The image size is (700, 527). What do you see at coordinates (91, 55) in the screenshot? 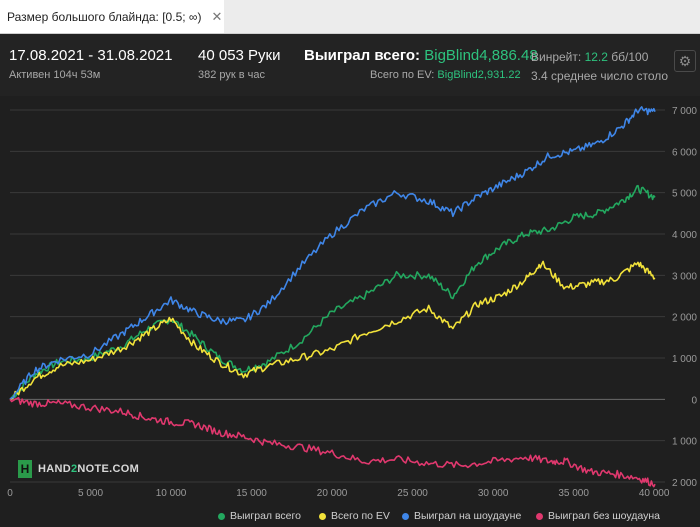
I see `date-range: 17.08.2021 - 31.08.2021` at bounding box center [91, 55].